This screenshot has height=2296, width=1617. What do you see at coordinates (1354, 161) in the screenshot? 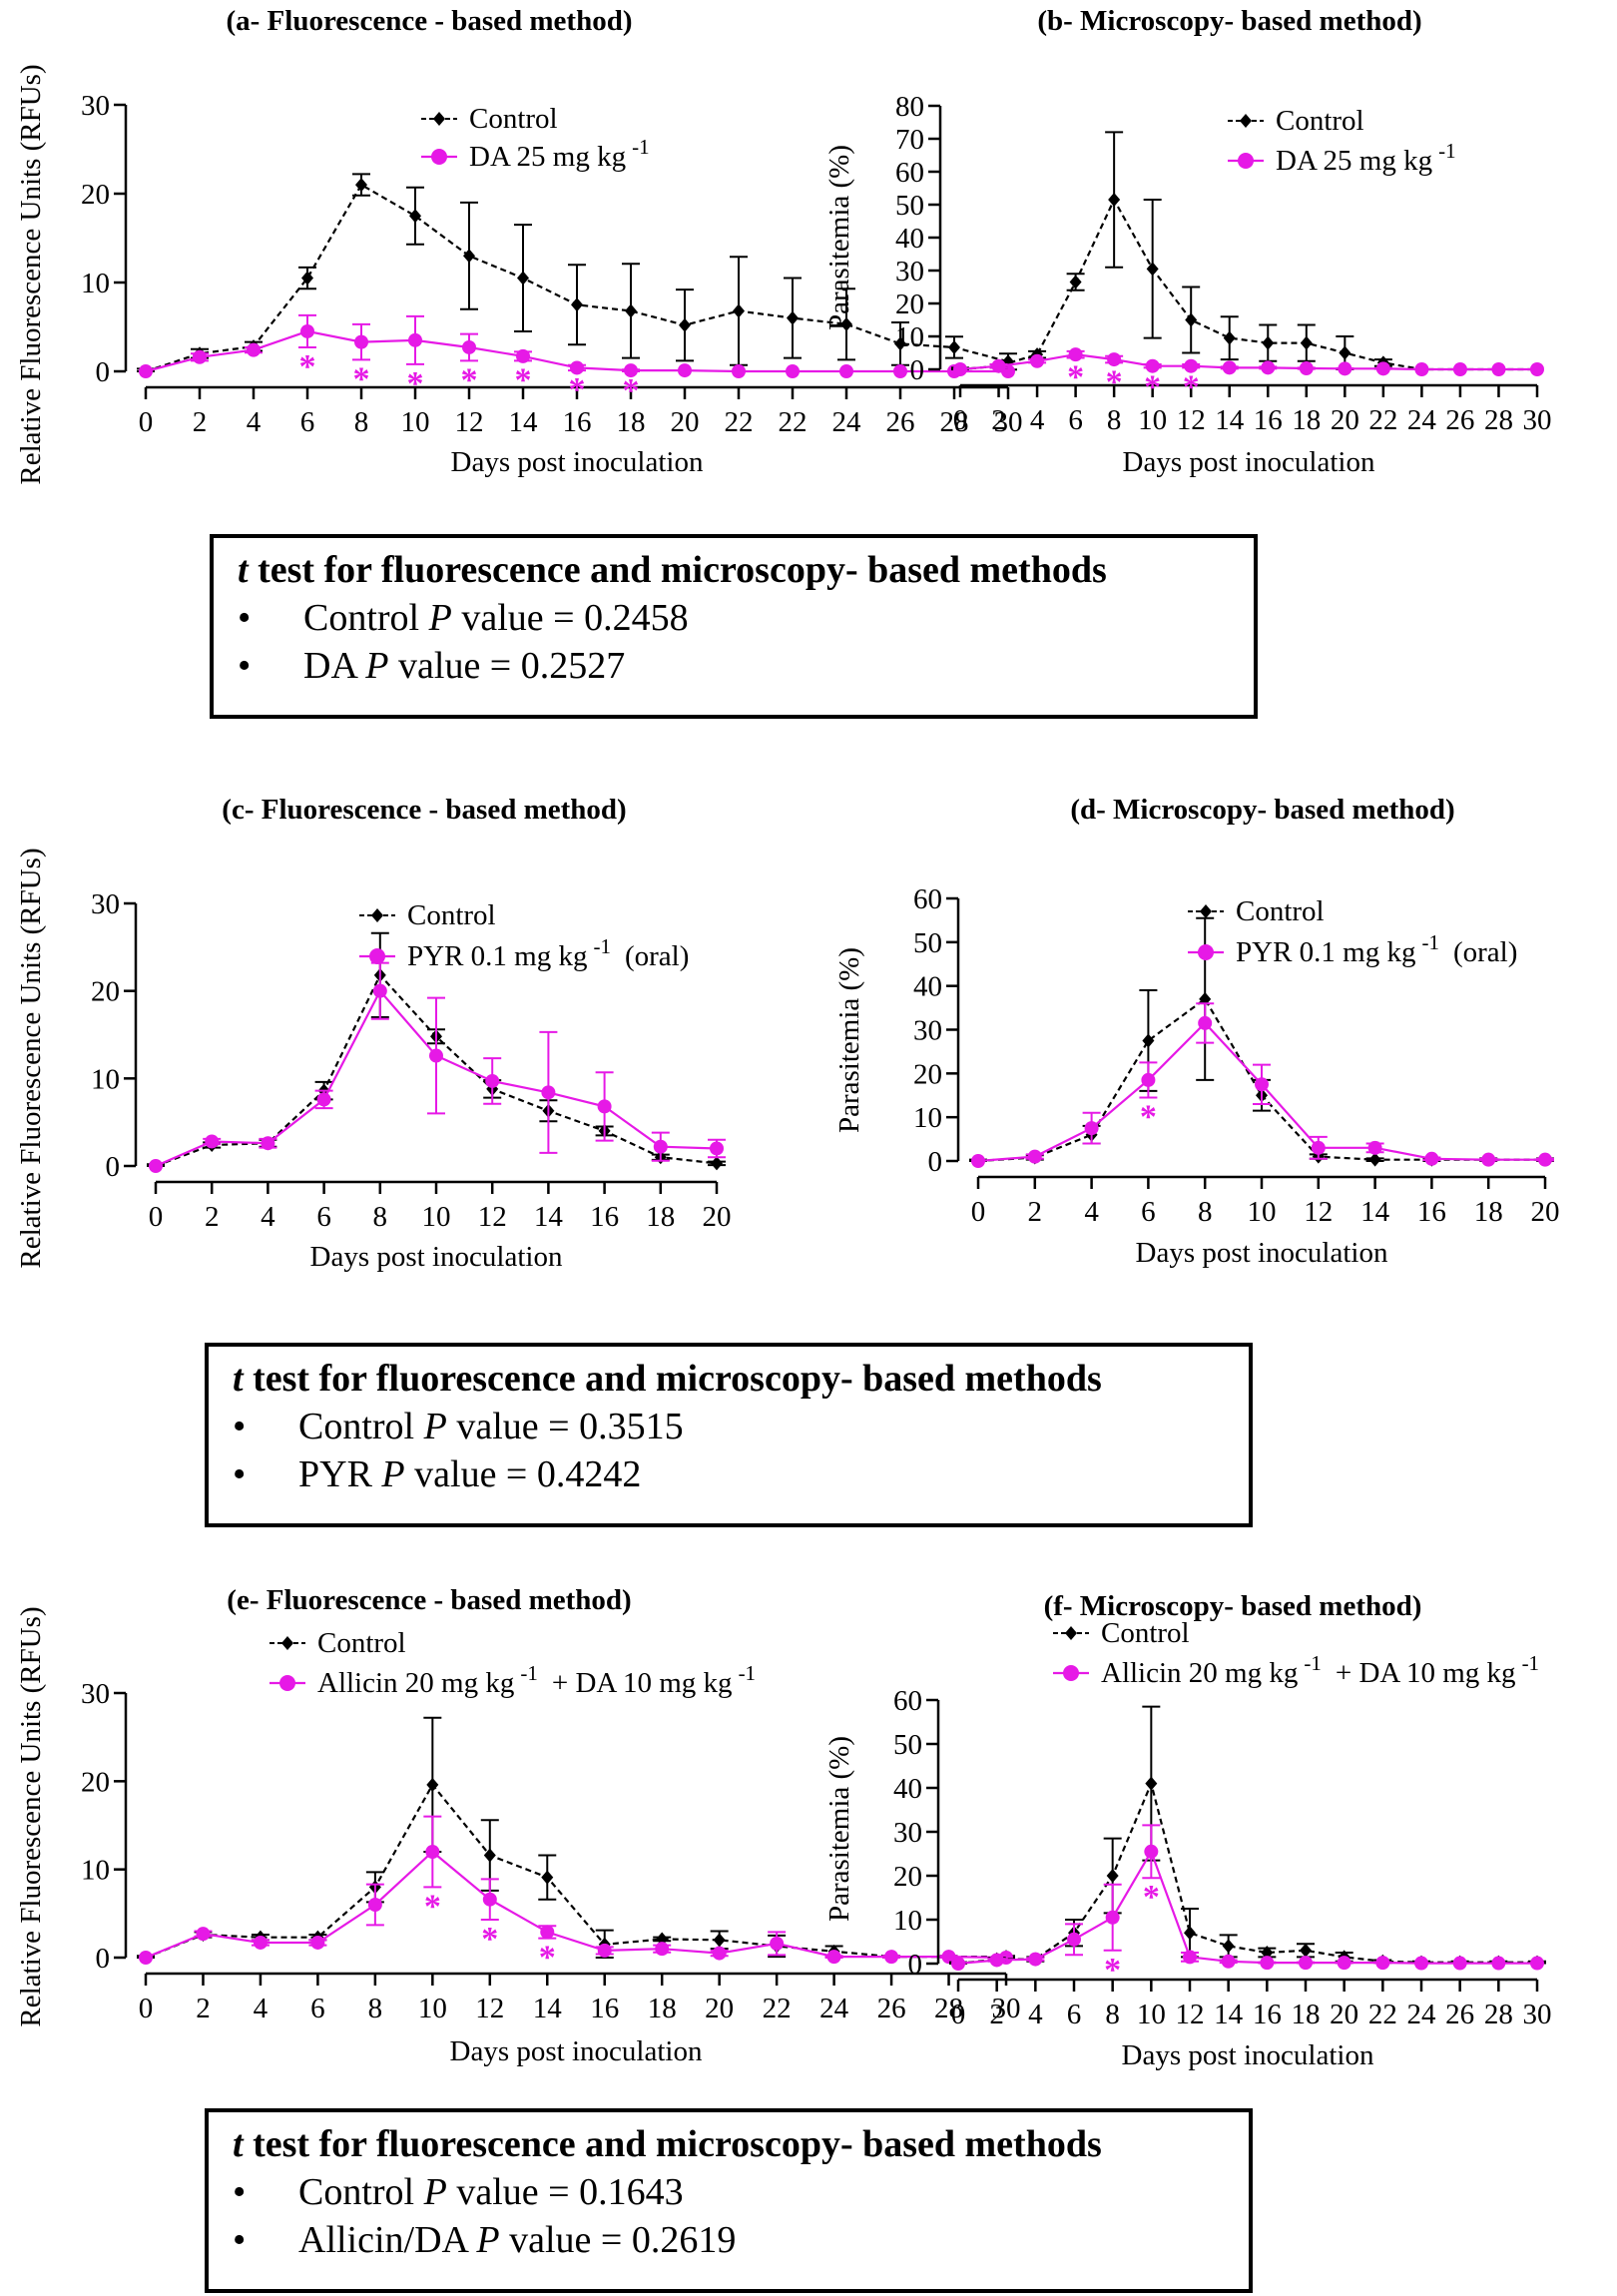
I see `legend-label-part: DA 25 mg kg` at bounding box center [1354, 161].